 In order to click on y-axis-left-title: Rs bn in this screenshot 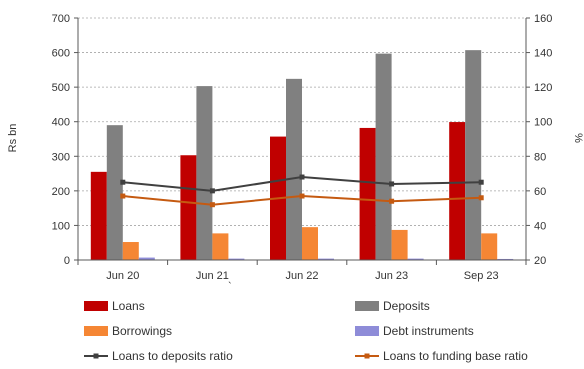, I will do `click(13, 138)`.